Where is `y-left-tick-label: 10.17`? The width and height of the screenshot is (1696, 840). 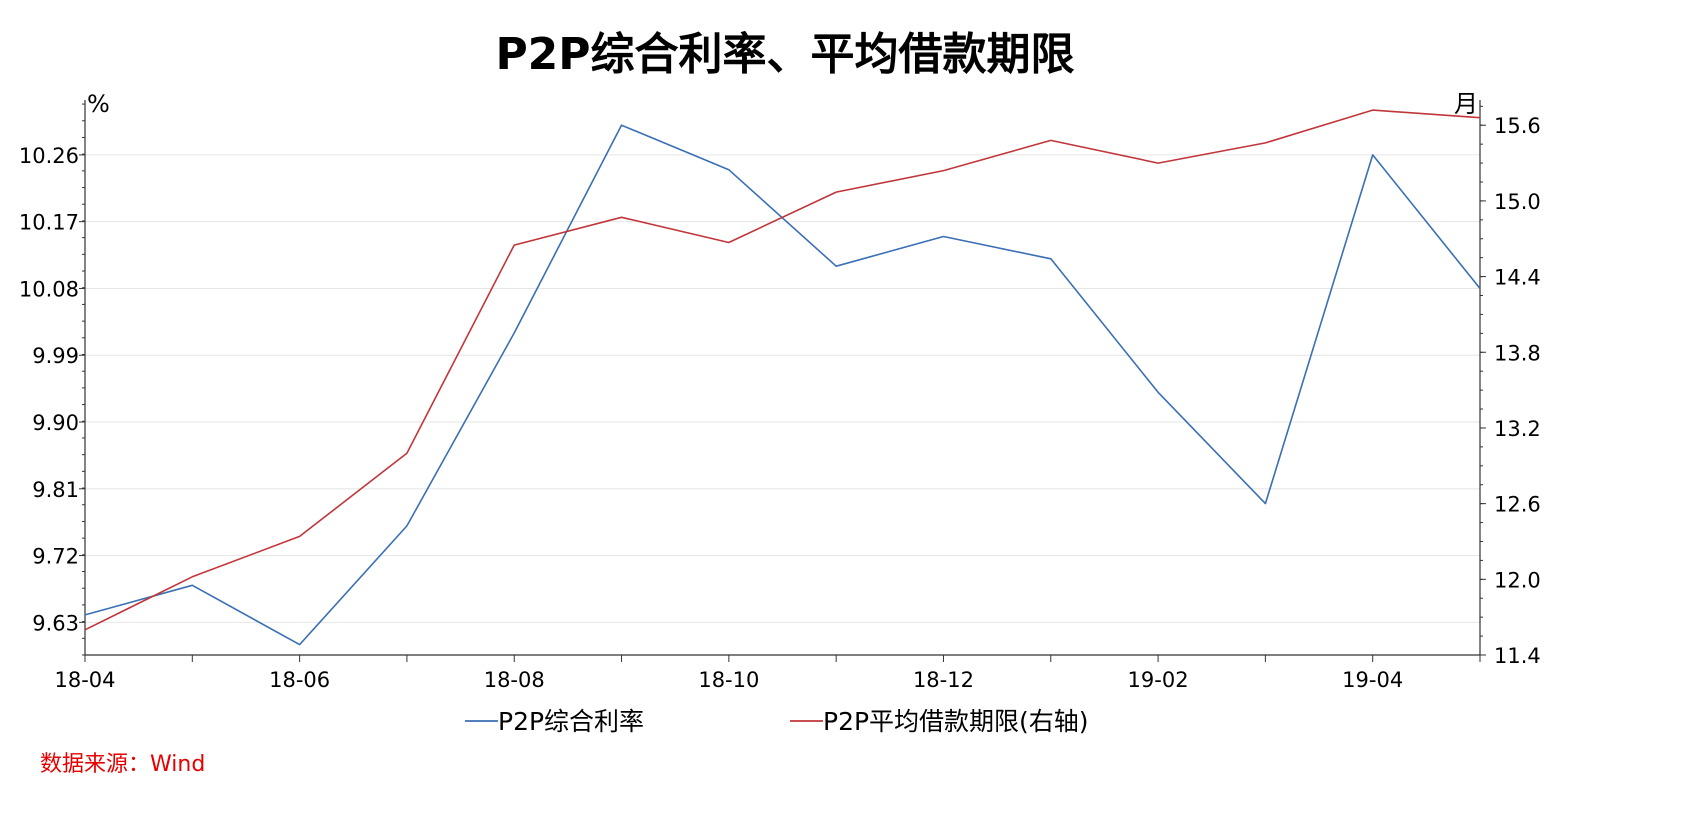 y-left-tick-label: 10.17 is located at coordinates (49, 223).